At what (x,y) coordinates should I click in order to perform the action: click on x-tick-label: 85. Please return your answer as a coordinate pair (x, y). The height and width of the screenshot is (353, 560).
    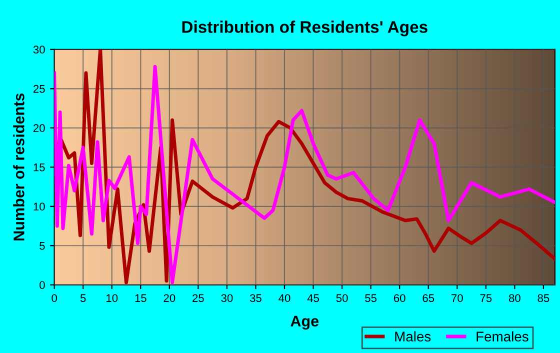
    Looking at the image, I should click on (544, 298).